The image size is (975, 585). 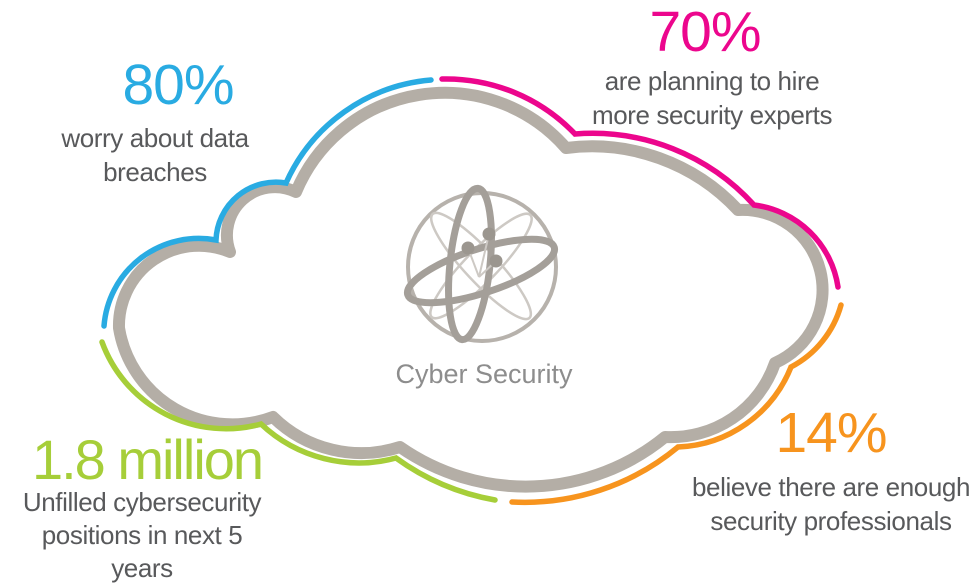 I want to click on blue-arc-top-left, so click(x=267, y=203).